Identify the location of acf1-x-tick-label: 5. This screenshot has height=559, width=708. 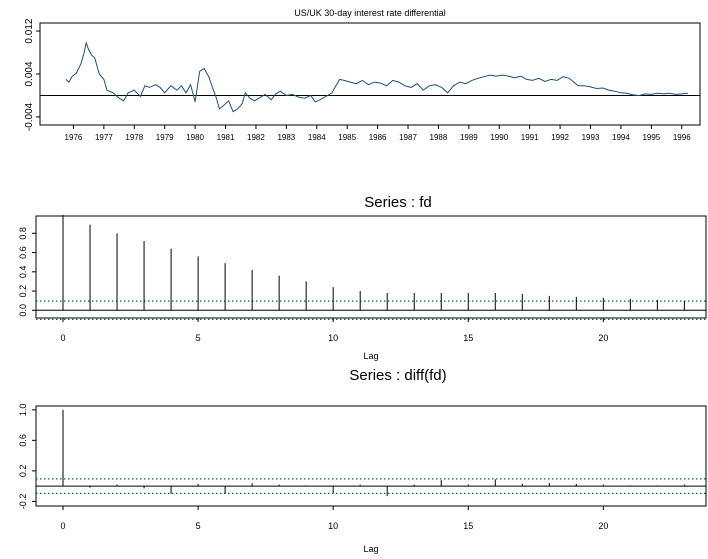
(198, 338).